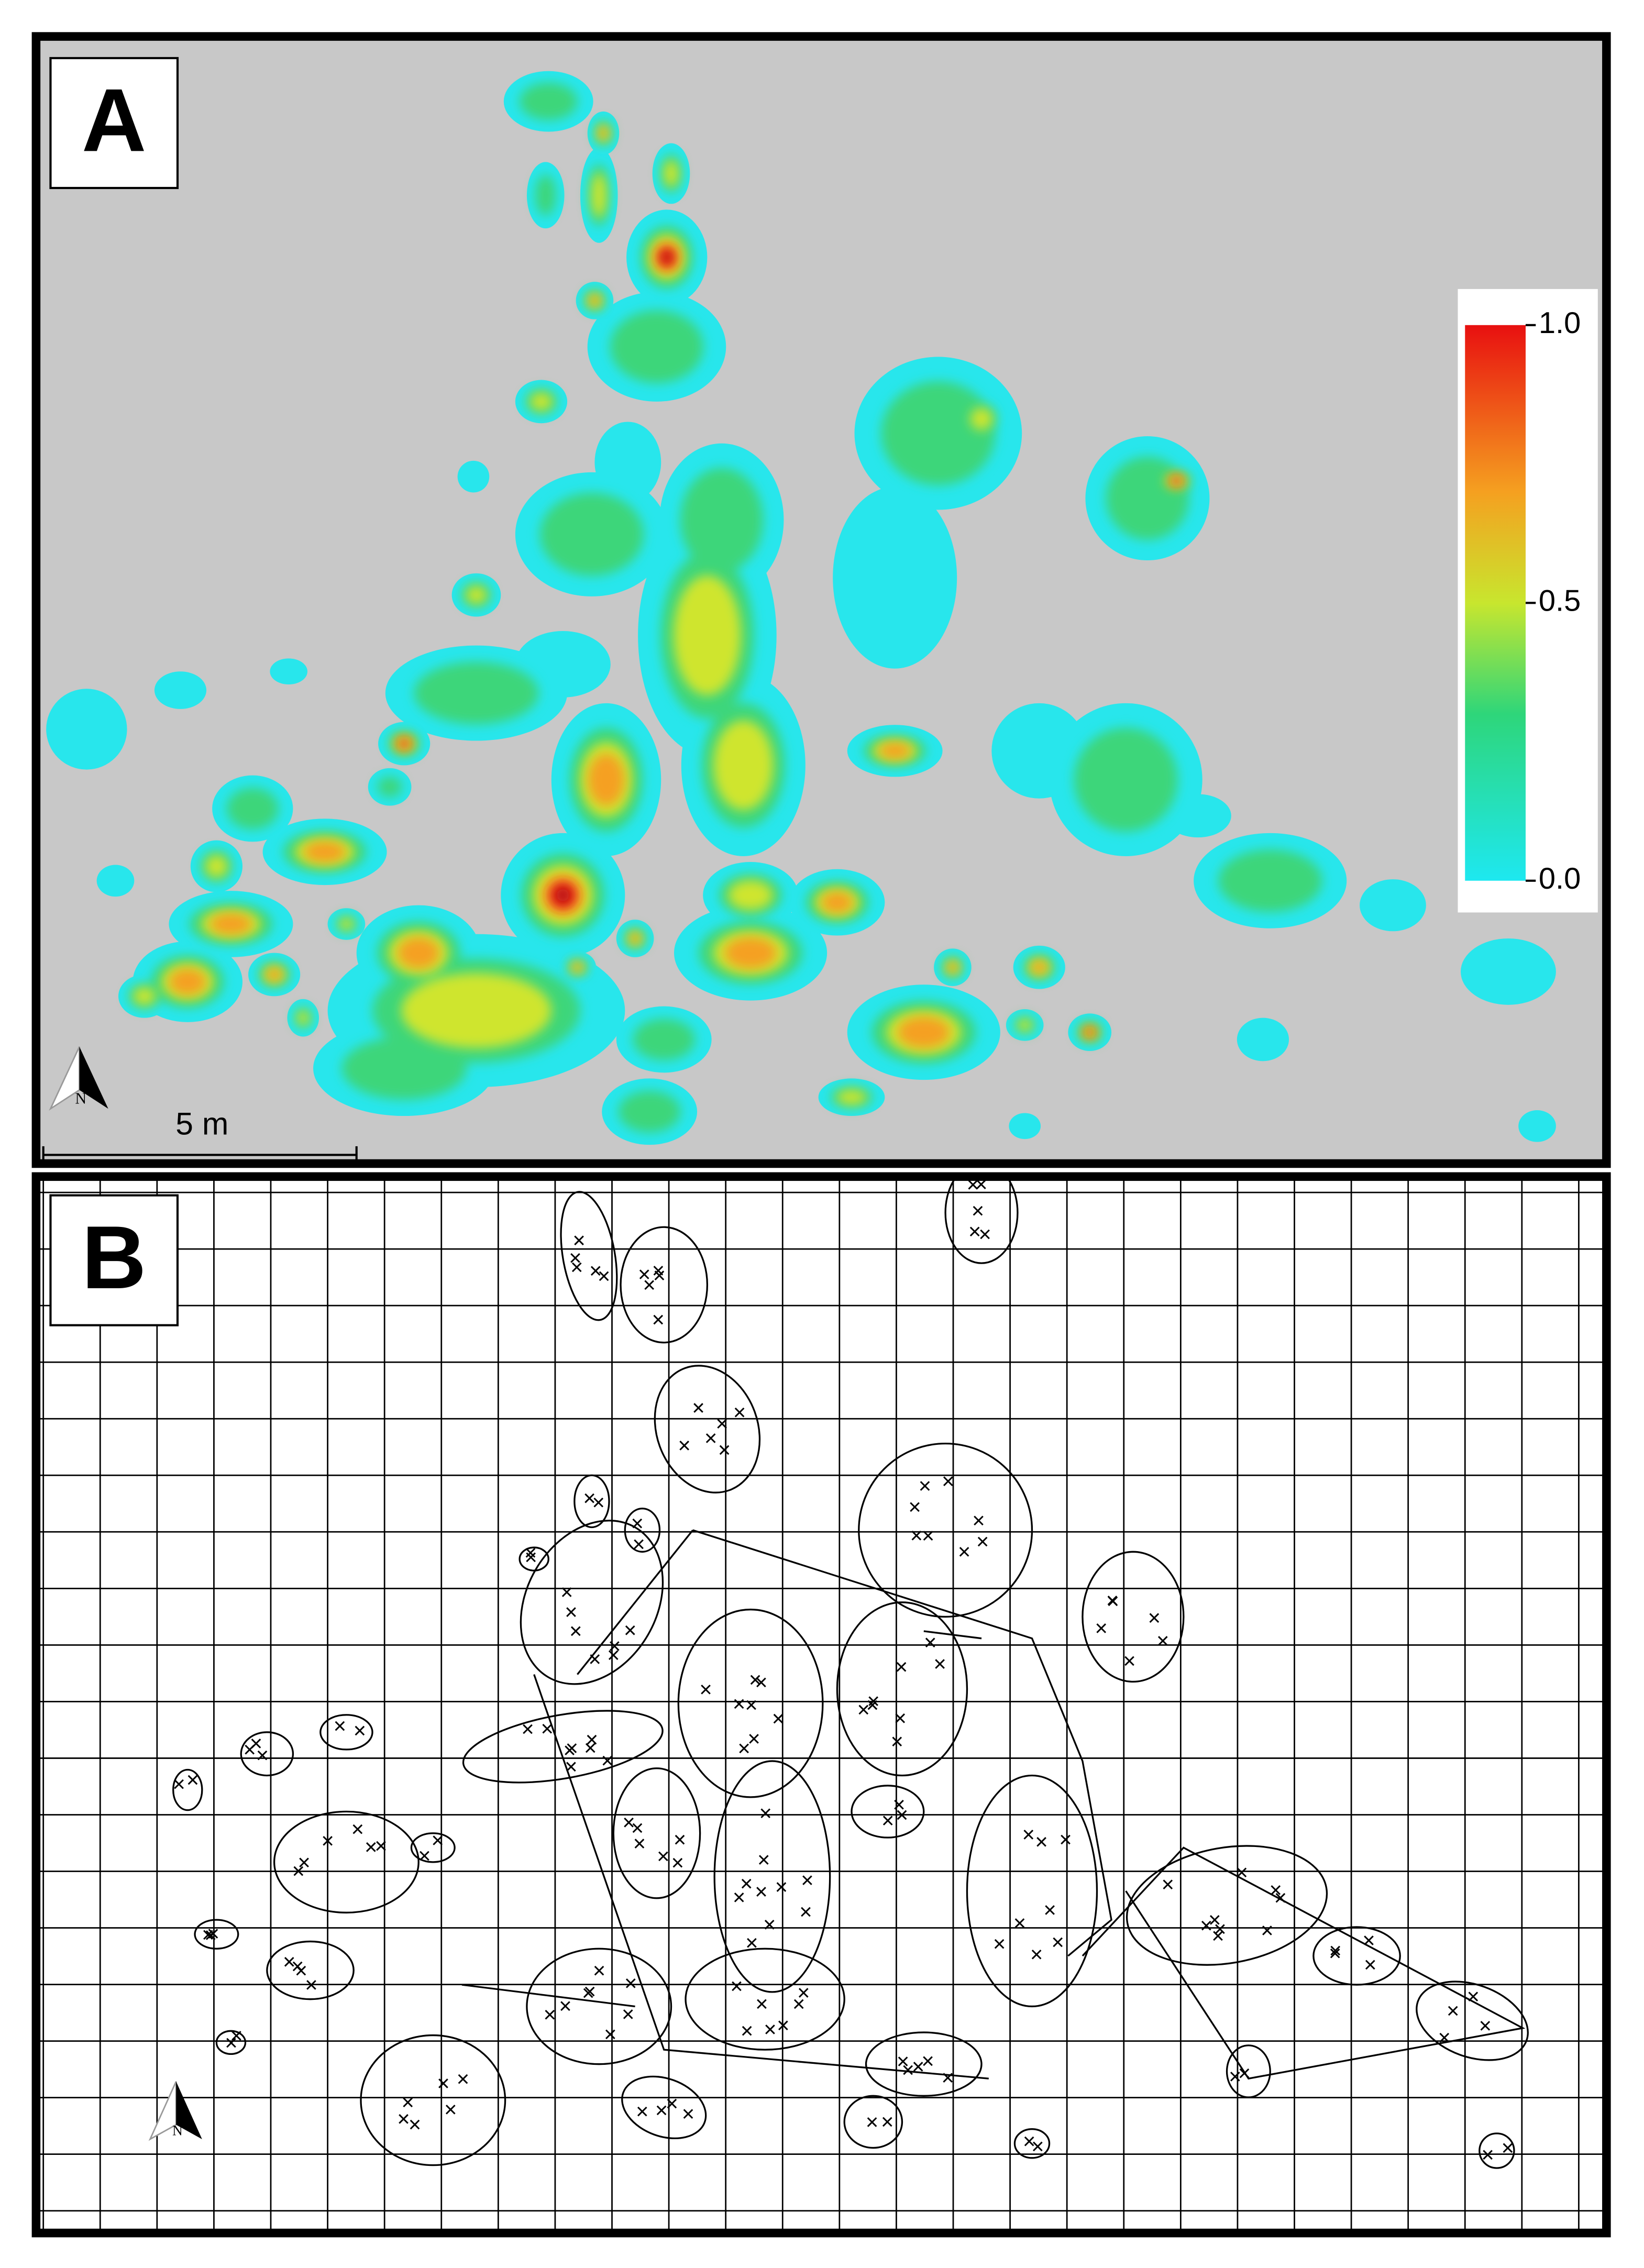  I want to click on colorbar-tick-label: 0.5, so click(1560, 601).